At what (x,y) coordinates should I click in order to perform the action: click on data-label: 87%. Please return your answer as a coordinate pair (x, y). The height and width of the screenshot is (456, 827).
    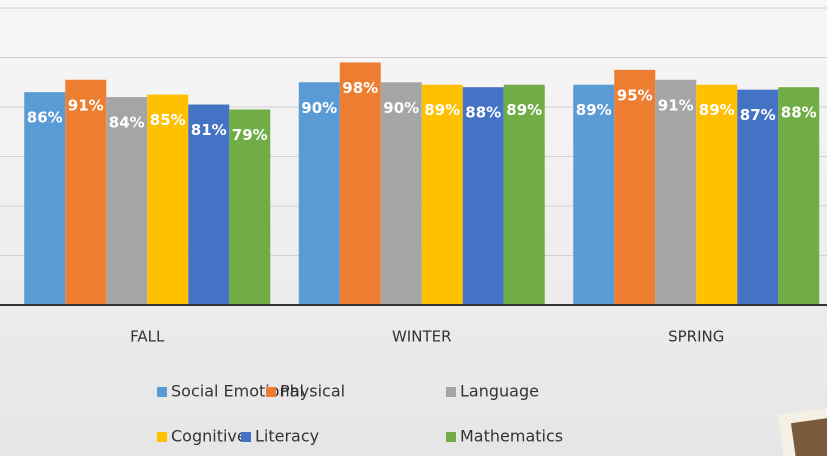
    Looking at the image, I should click on (758, 115).